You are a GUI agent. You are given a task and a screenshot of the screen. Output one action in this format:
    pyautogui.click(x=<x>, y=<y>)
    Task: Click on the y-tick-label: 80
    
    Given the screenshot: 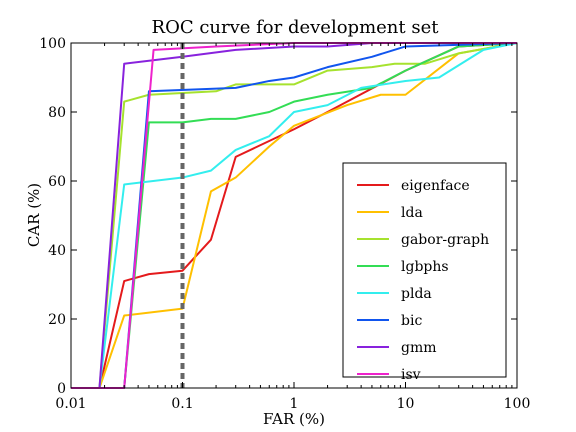 What is the action you would take?
    pyautogui.click(x=57, y=113)
    